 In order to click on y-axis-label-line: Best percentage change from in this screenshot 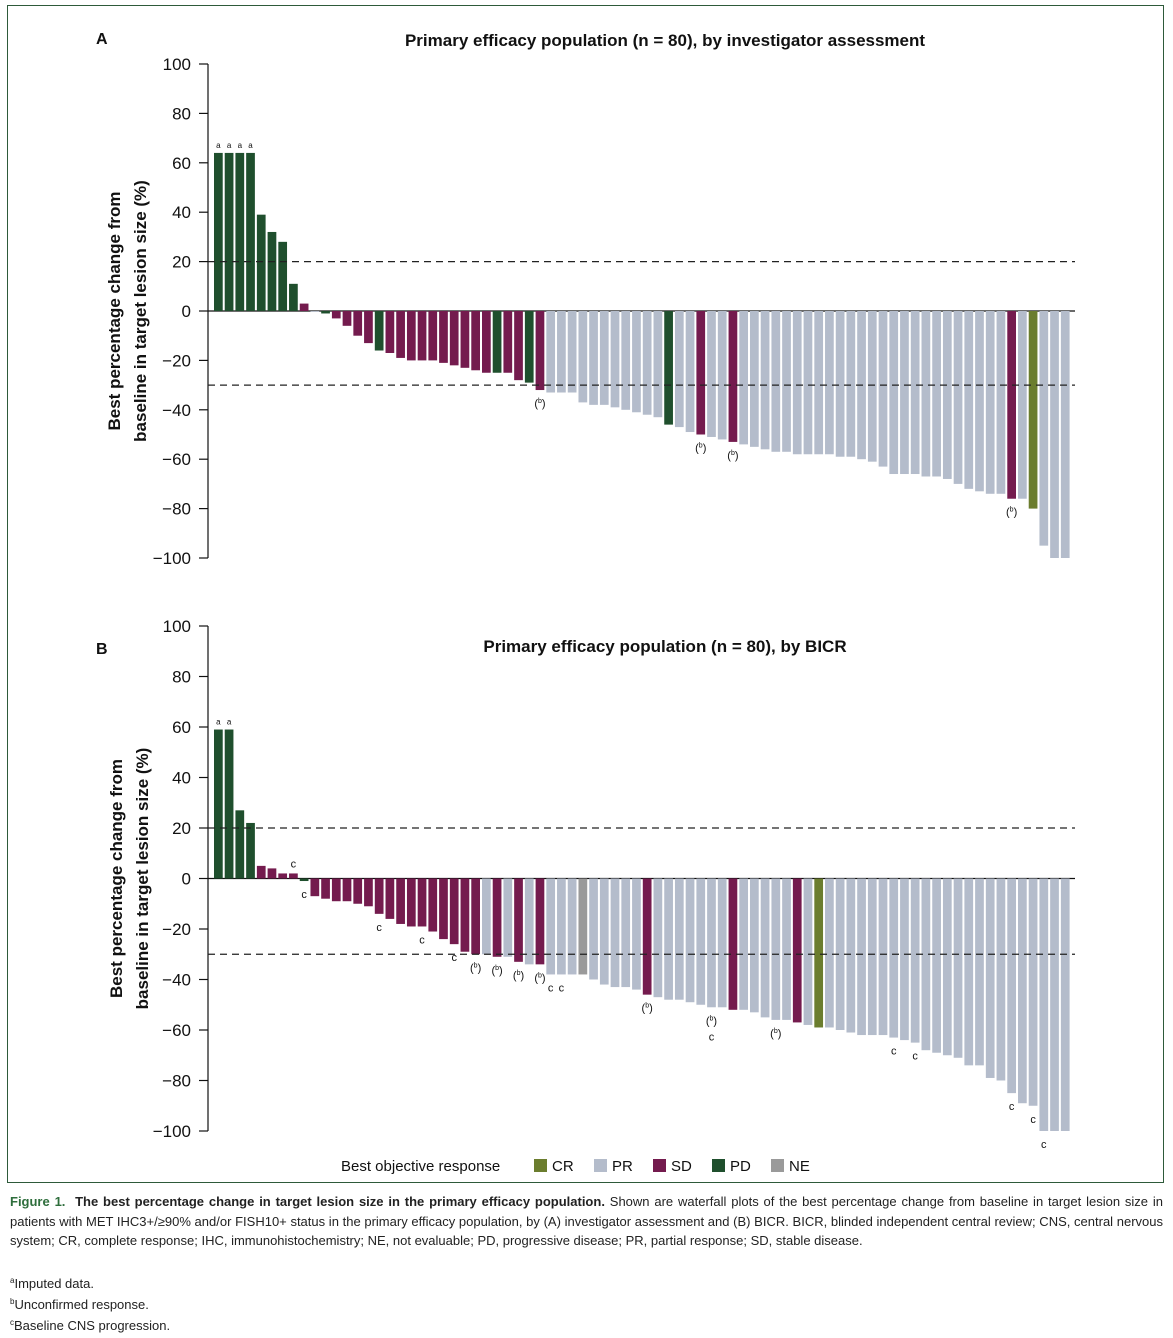, I will do `click(114, 310)`.